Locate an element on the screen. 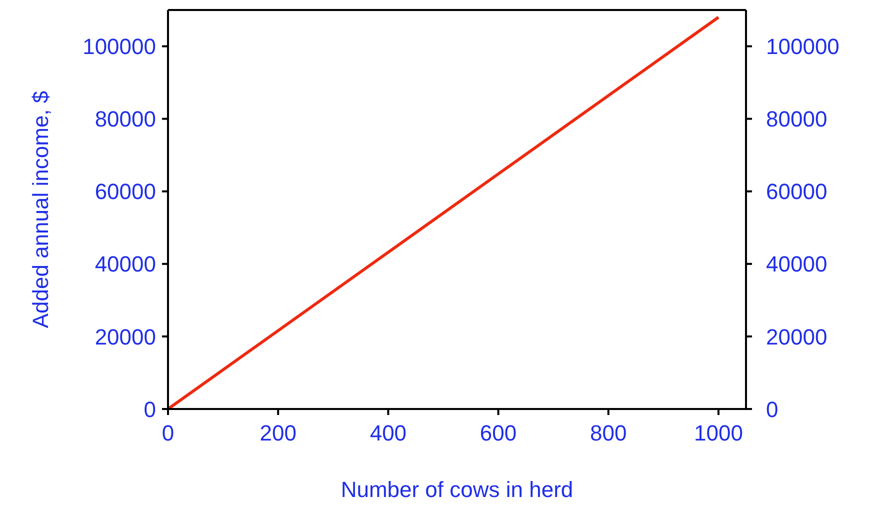 This screenshot has width=871, height=523. y-tick-label: 0 is located at coordinates (150, 409).